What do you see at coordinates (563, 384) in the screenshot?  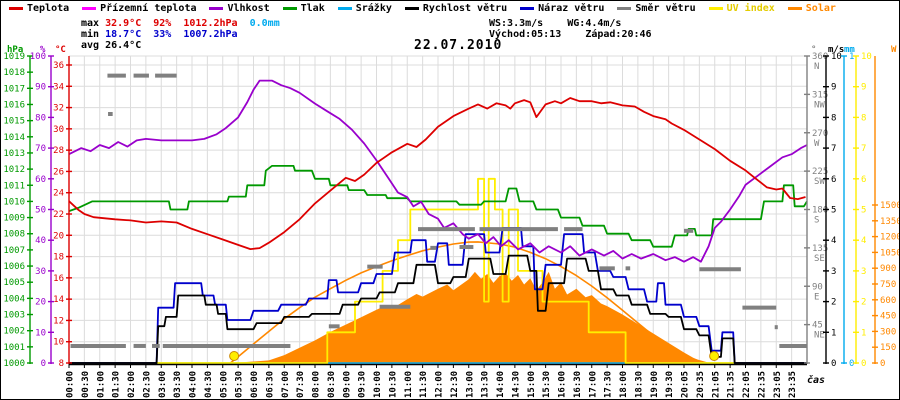 I see `x-tick-label: 16:00` at bounding box center [563, 384].